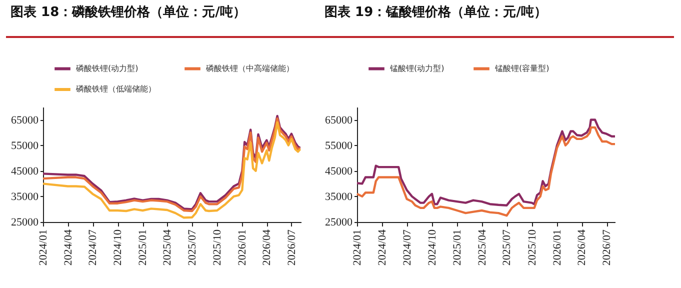 The width and height of the screenshot is (681, 288). What do you see at coordinates (128, 12) in the screenshot?
I see `chart-title: 图表 18：磷酸铁锂价格（单位：元/吨）` at bounding box center [128, 12].